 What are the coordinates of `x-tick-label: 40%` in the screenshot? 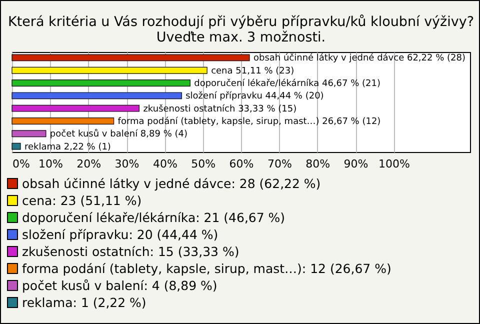 It's located at (165, 164).